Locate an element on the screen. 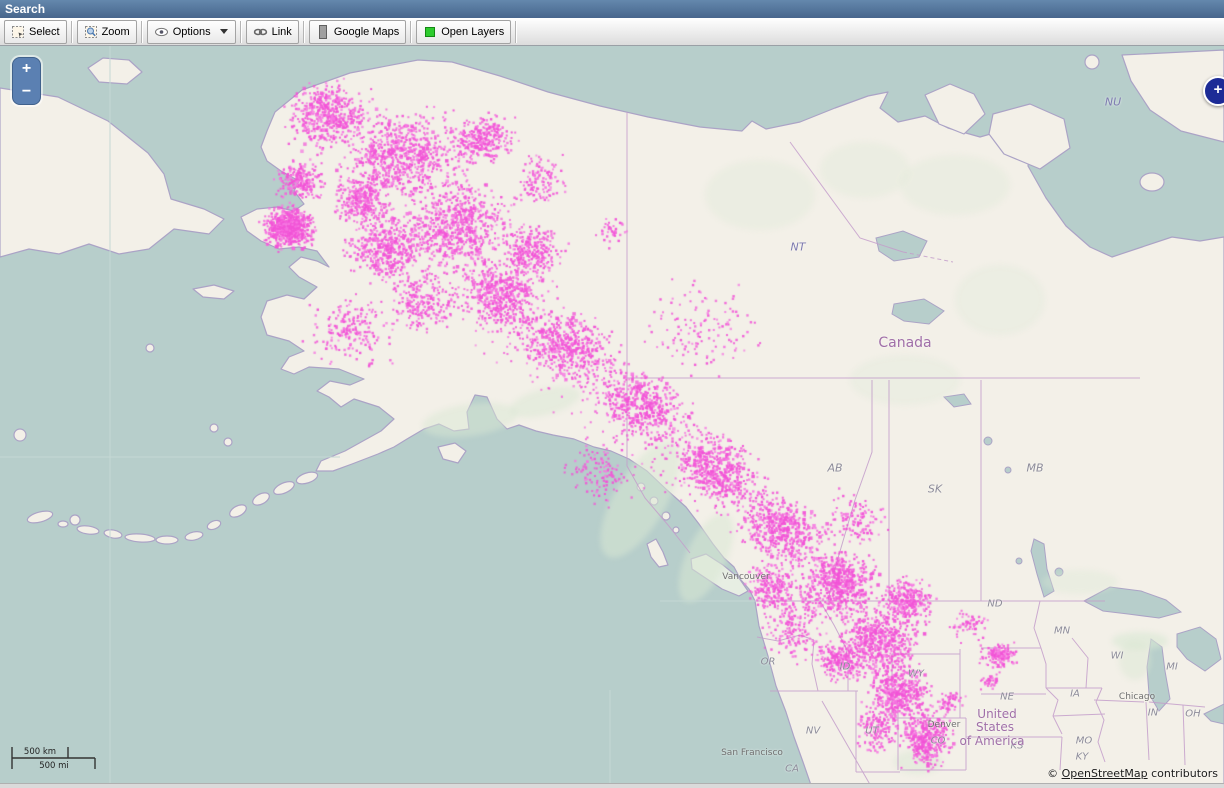 This screenshot has height=788, width=1224. toolbar-button-label: Google Maps is located at coordinates (366, 31).